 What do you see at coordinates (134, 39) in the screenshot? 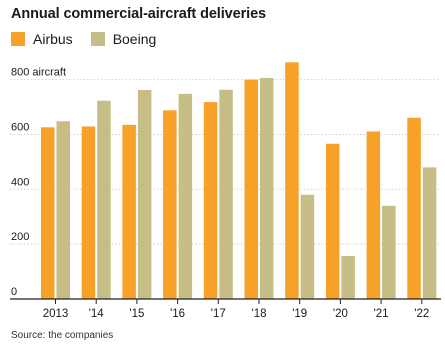
I see `legend-label-boeing: Boeing` at bounding box center [134, 39].